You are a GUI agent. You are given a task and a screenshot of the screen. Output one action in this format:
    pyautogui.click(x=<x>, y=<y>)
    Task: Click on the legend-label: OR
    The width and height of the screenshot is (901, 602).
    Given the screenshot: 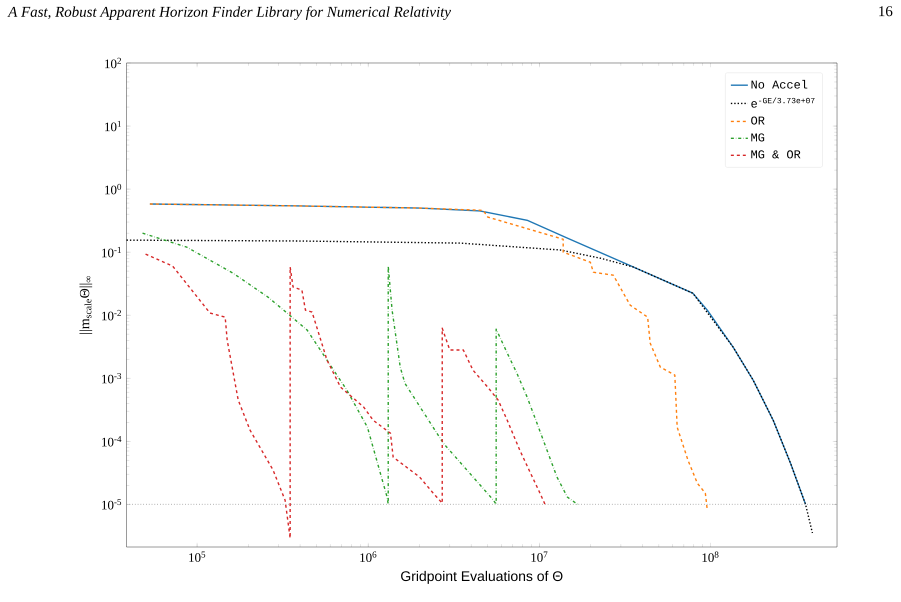 What is the action you would take?
    pyautogui.click(x=758, y=120)
    